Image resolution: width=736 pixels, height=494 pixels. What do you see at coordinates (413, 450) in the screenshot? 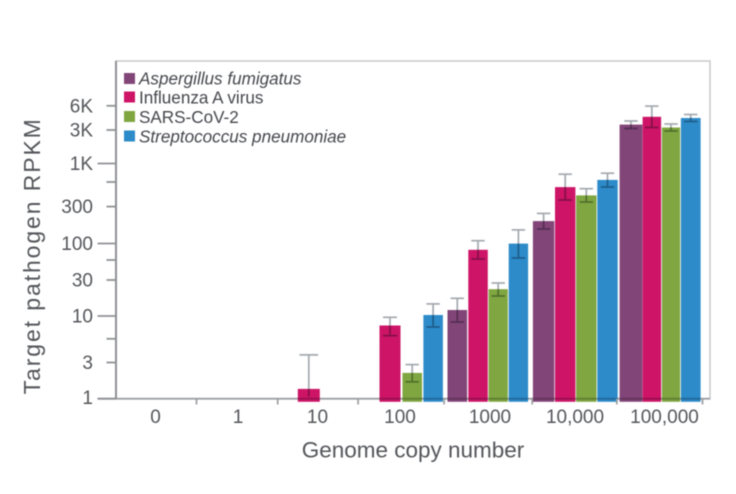
I see `svg-text: Genome copy number` at bounding box center [413, 450].